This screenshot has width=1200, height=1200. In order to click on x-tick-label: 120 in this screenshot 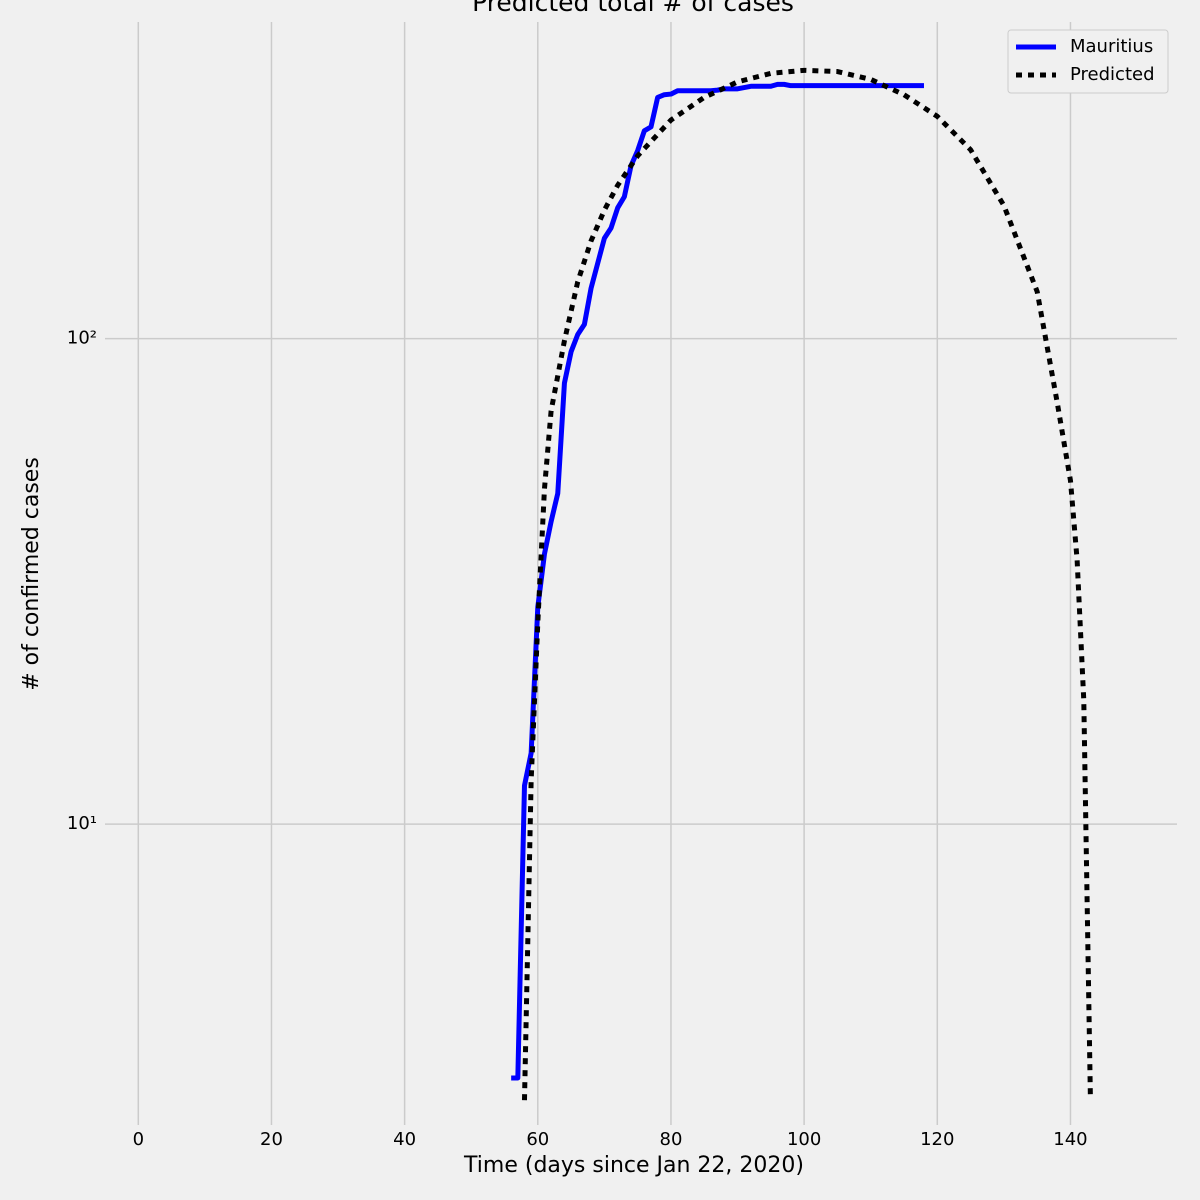, I will do `click(937, 1139)`.